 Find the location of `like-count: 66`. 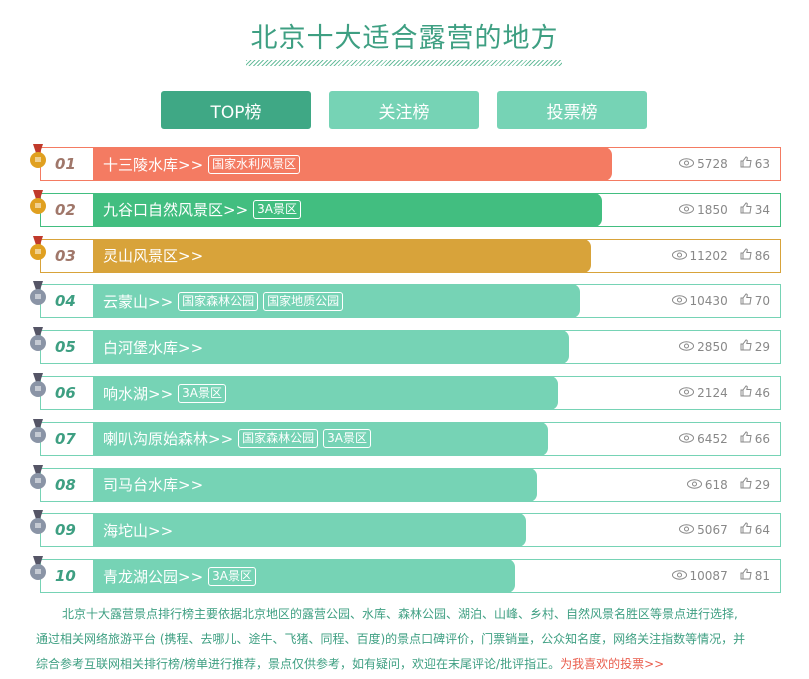

like-count: 66 is located at coordinates (762, 438).